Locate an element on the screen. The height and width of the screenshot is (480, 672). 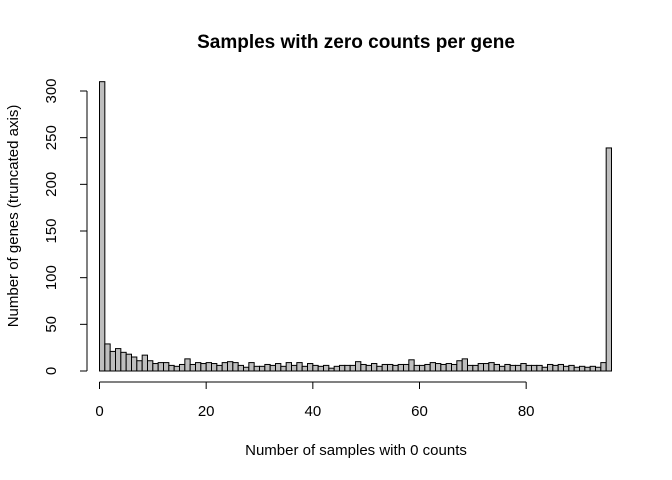
y-tick-label: 100 is located at coordinates (51, 277).